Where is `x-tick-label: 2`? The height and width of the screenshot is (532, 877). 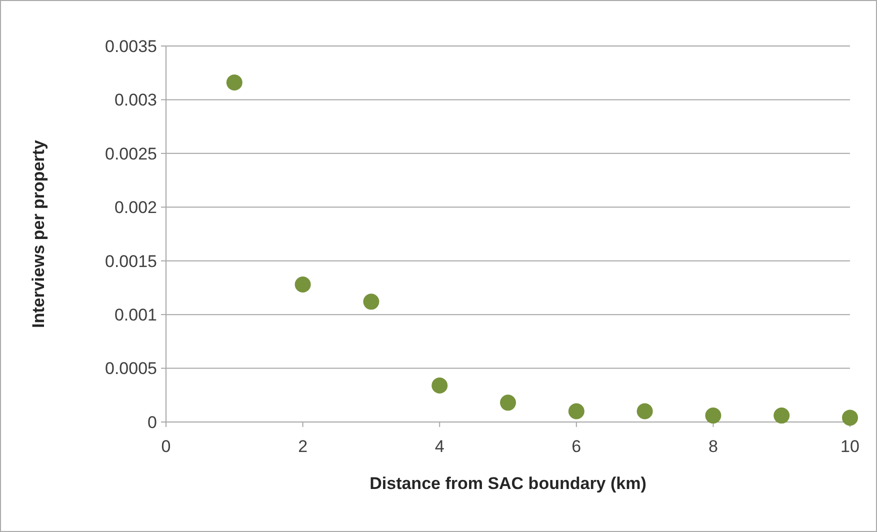
x-tick-label: 2 is located at coordinates (303, 446).